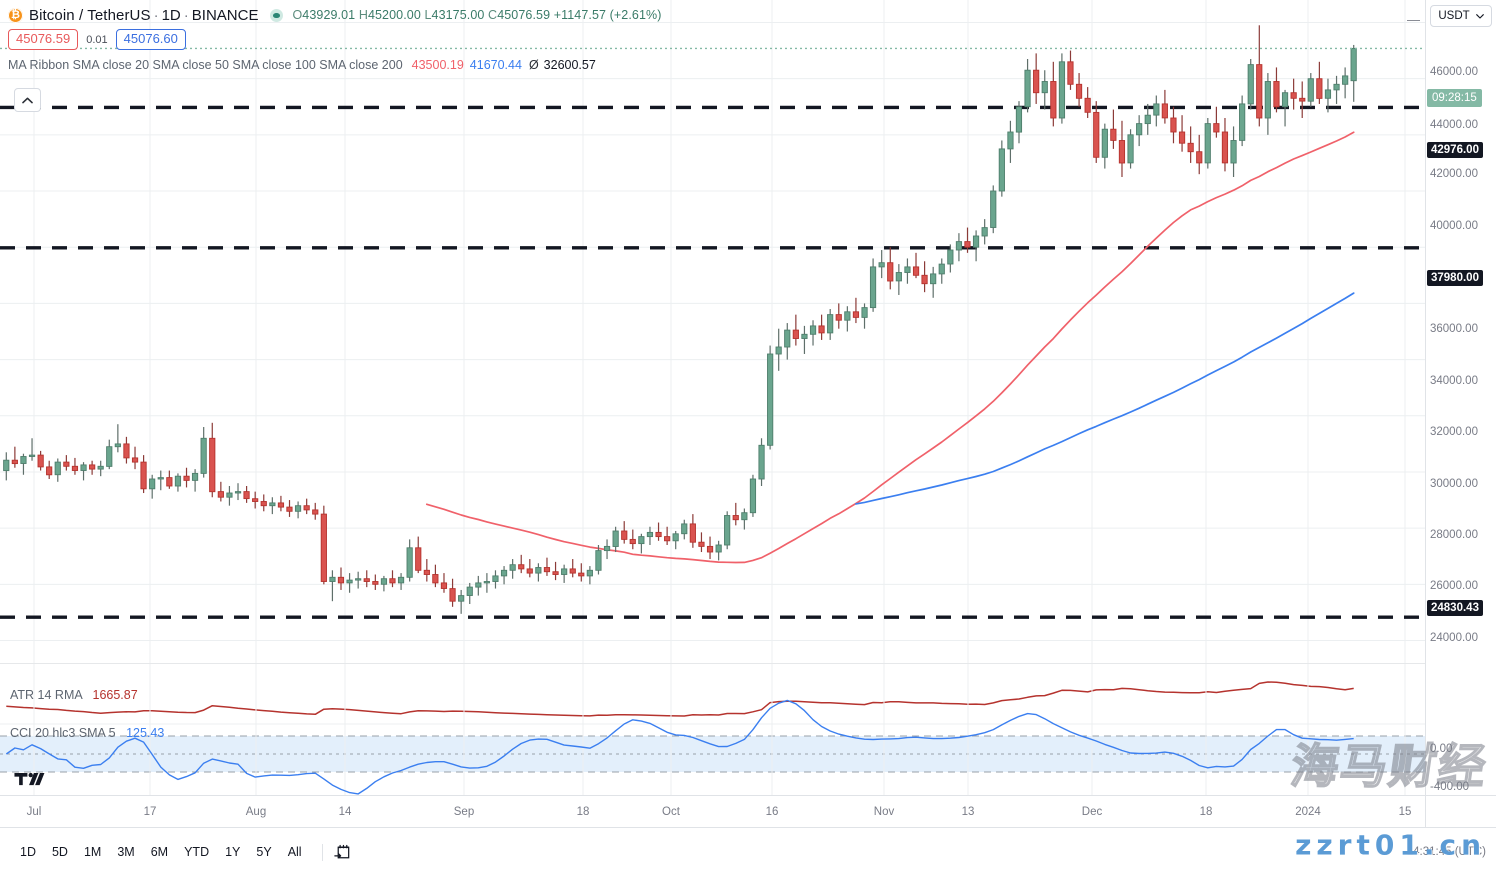  I want to click on time-axis-tick: 2024, so click(1308, 812).